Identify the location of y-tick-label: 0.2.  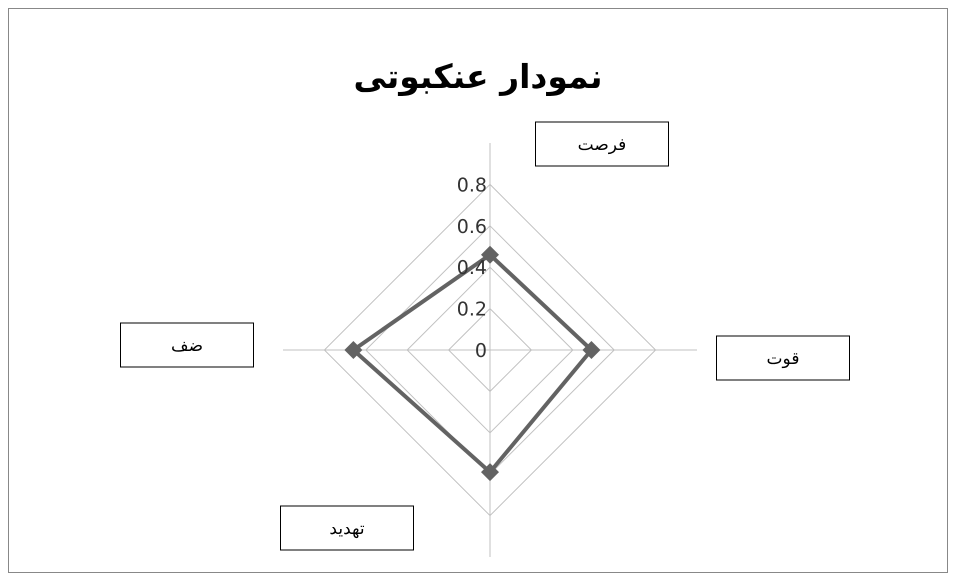
(471, 309).